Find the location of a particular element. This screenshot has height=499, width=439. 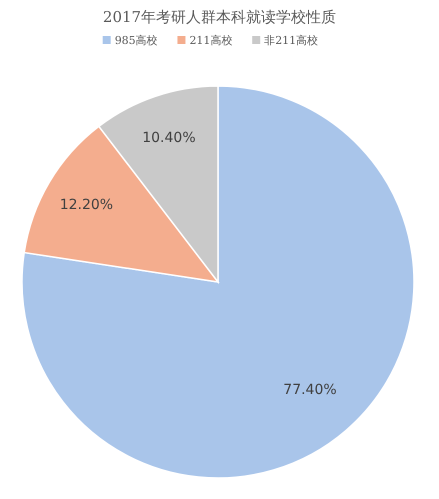

chart-title: 2017年考研人群本科就读学校性质 is located at coordinates (219, 17).